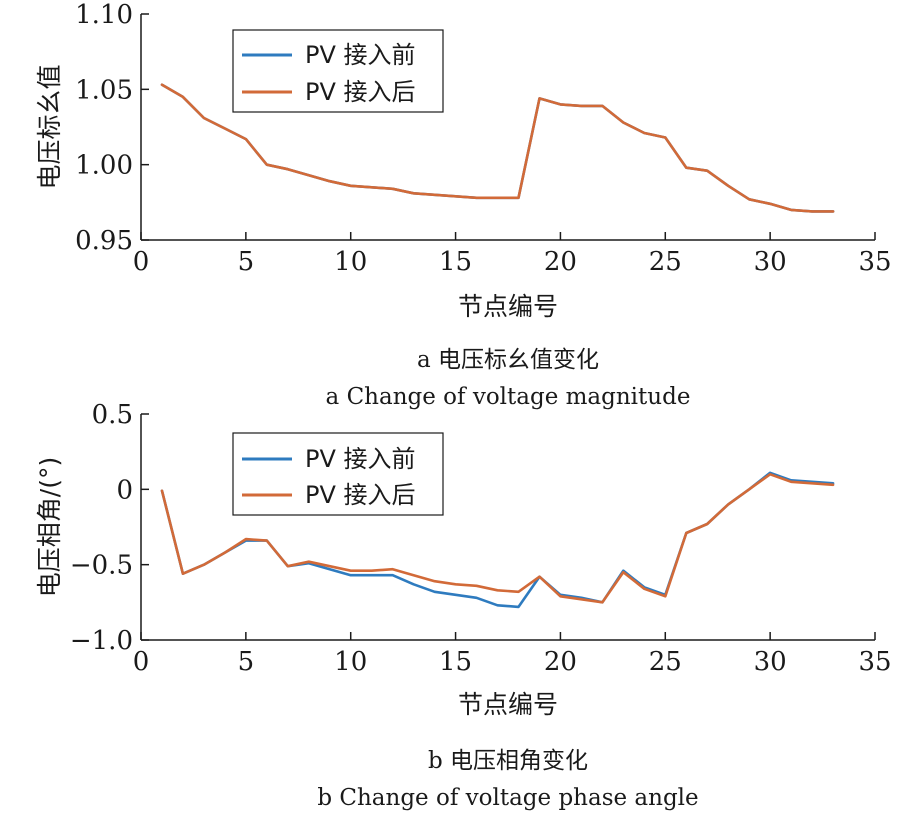 The image size is (922, 815). Describe the element at coordinates (508, 397) in the screenshot. I see `caption-en: a Change of voltage magnitude` at that location.